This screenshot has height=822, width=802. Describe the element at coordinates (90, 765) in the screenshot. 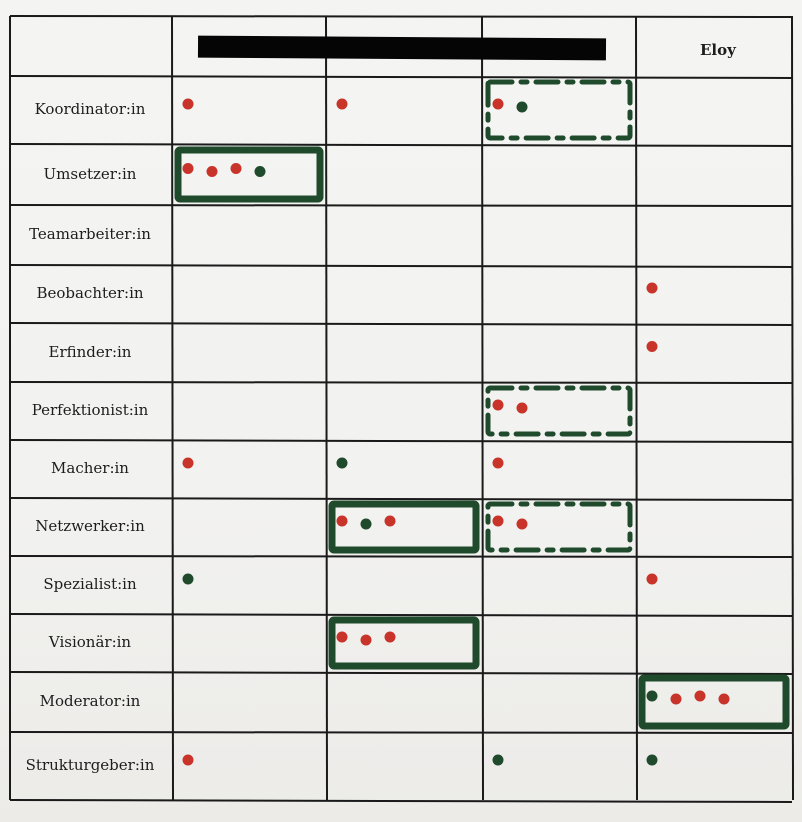

I see `row-label: Strukturgeber:in` at that location.